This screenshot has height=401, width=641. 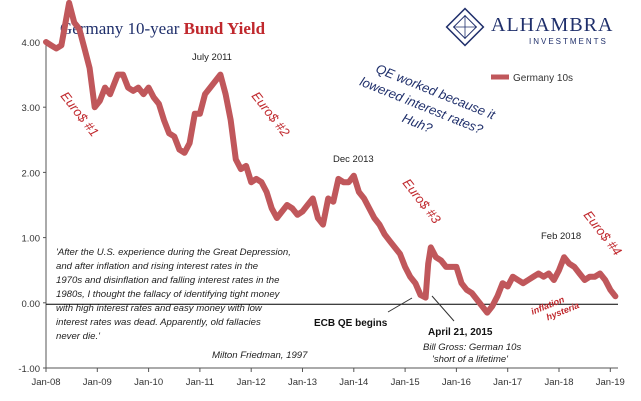 What do you see at coordinates (422, 201) in the screenshot?
I see `annotation-euro-3: Euro$ #3` at bounding box center [422, 201].